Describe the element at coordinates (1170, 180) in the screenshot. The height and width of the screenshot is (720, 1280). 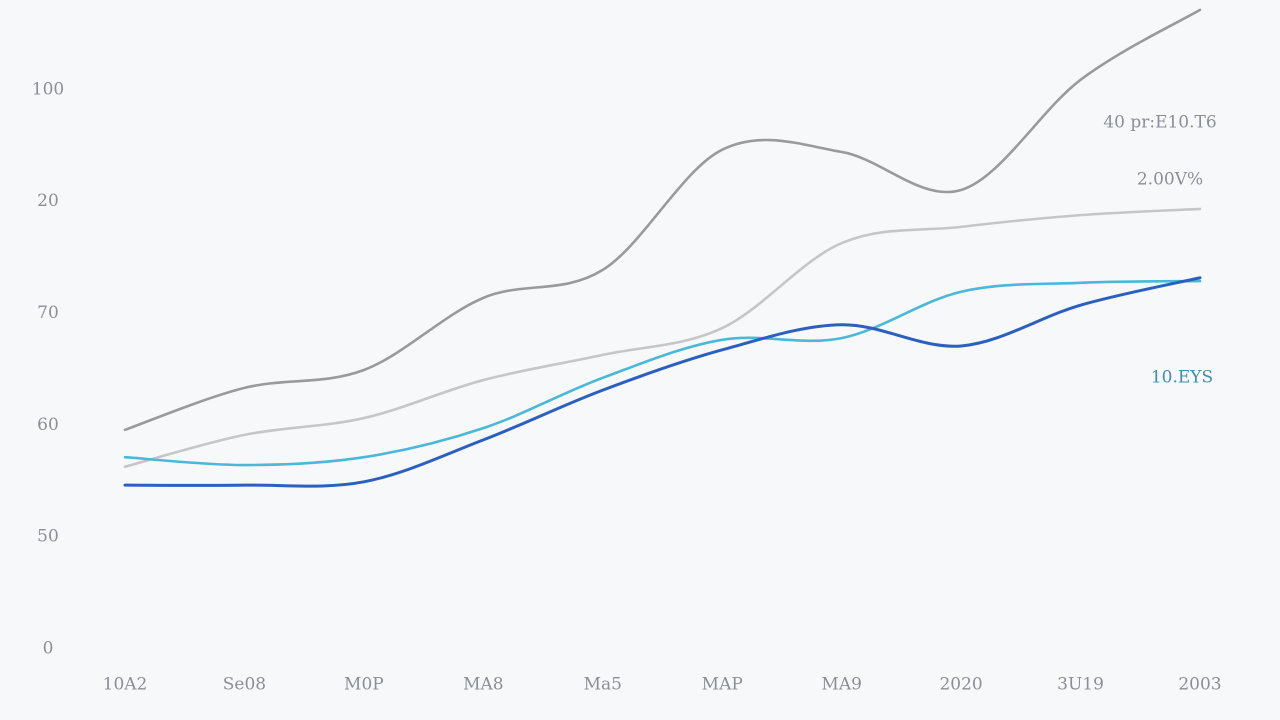
I see `annotation: 2.00V%` at that location.